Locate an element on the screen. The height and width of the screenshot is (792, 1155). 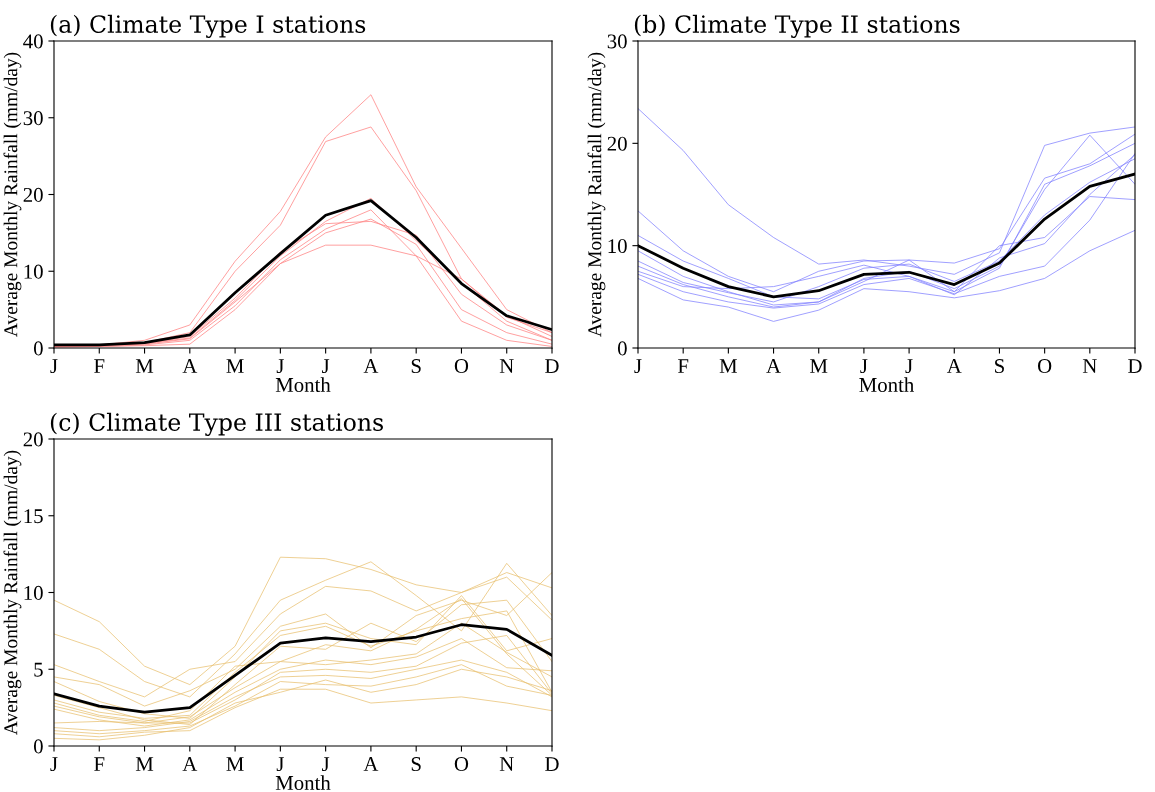
y-tick-label: 5 is located at coordinates (38, 669).